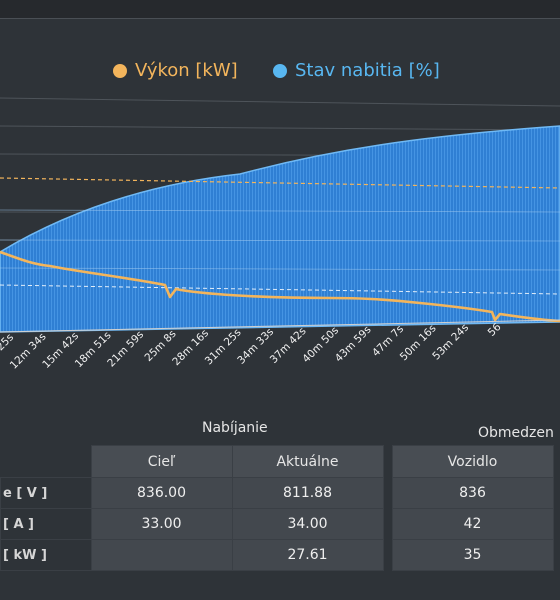  Describe the element at coordinates (46, 493) in the screenshot. I see `row-label-voltage: e [ V ]` at that location.